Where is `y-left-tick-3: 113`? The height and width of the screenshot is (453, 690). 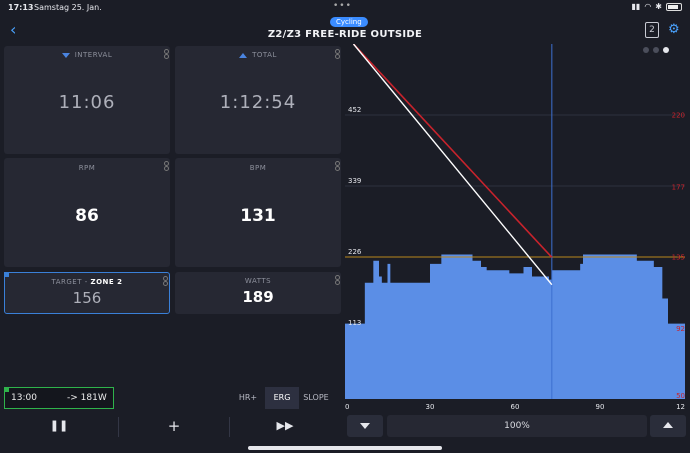
y-left-tick-3: 113 is located at coordinates (354, 323).